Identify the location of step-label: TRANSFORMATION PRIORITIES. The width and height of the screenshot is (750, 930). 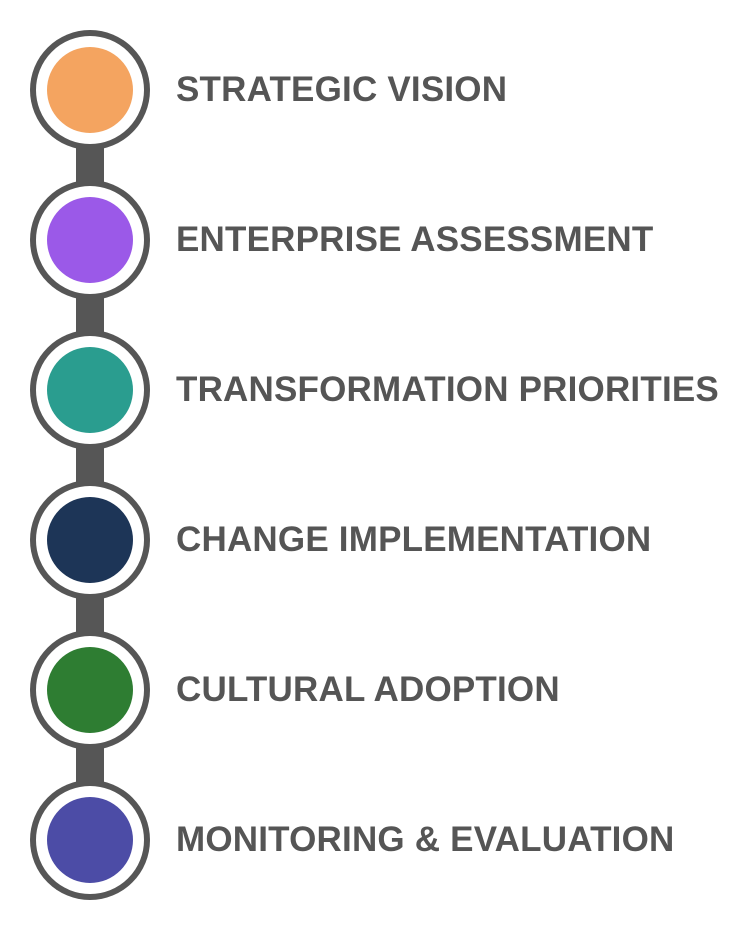
(447, 389).